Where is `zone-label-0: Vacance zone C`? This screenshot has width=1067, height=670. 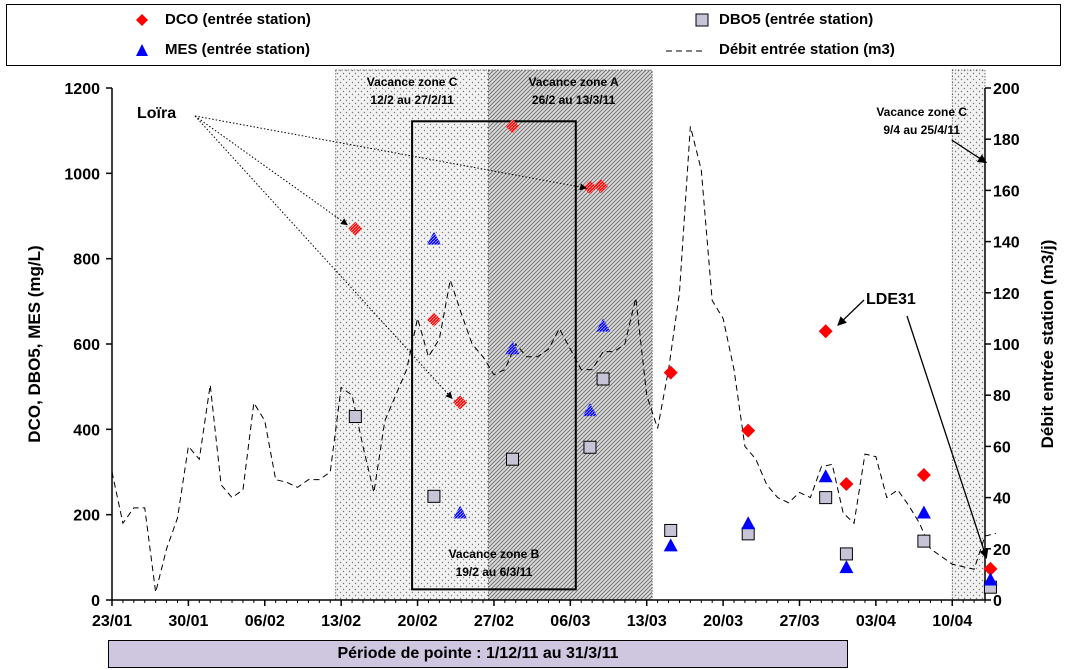 zone-label-0: Vacance zone C is located at coordinates (412, 82).